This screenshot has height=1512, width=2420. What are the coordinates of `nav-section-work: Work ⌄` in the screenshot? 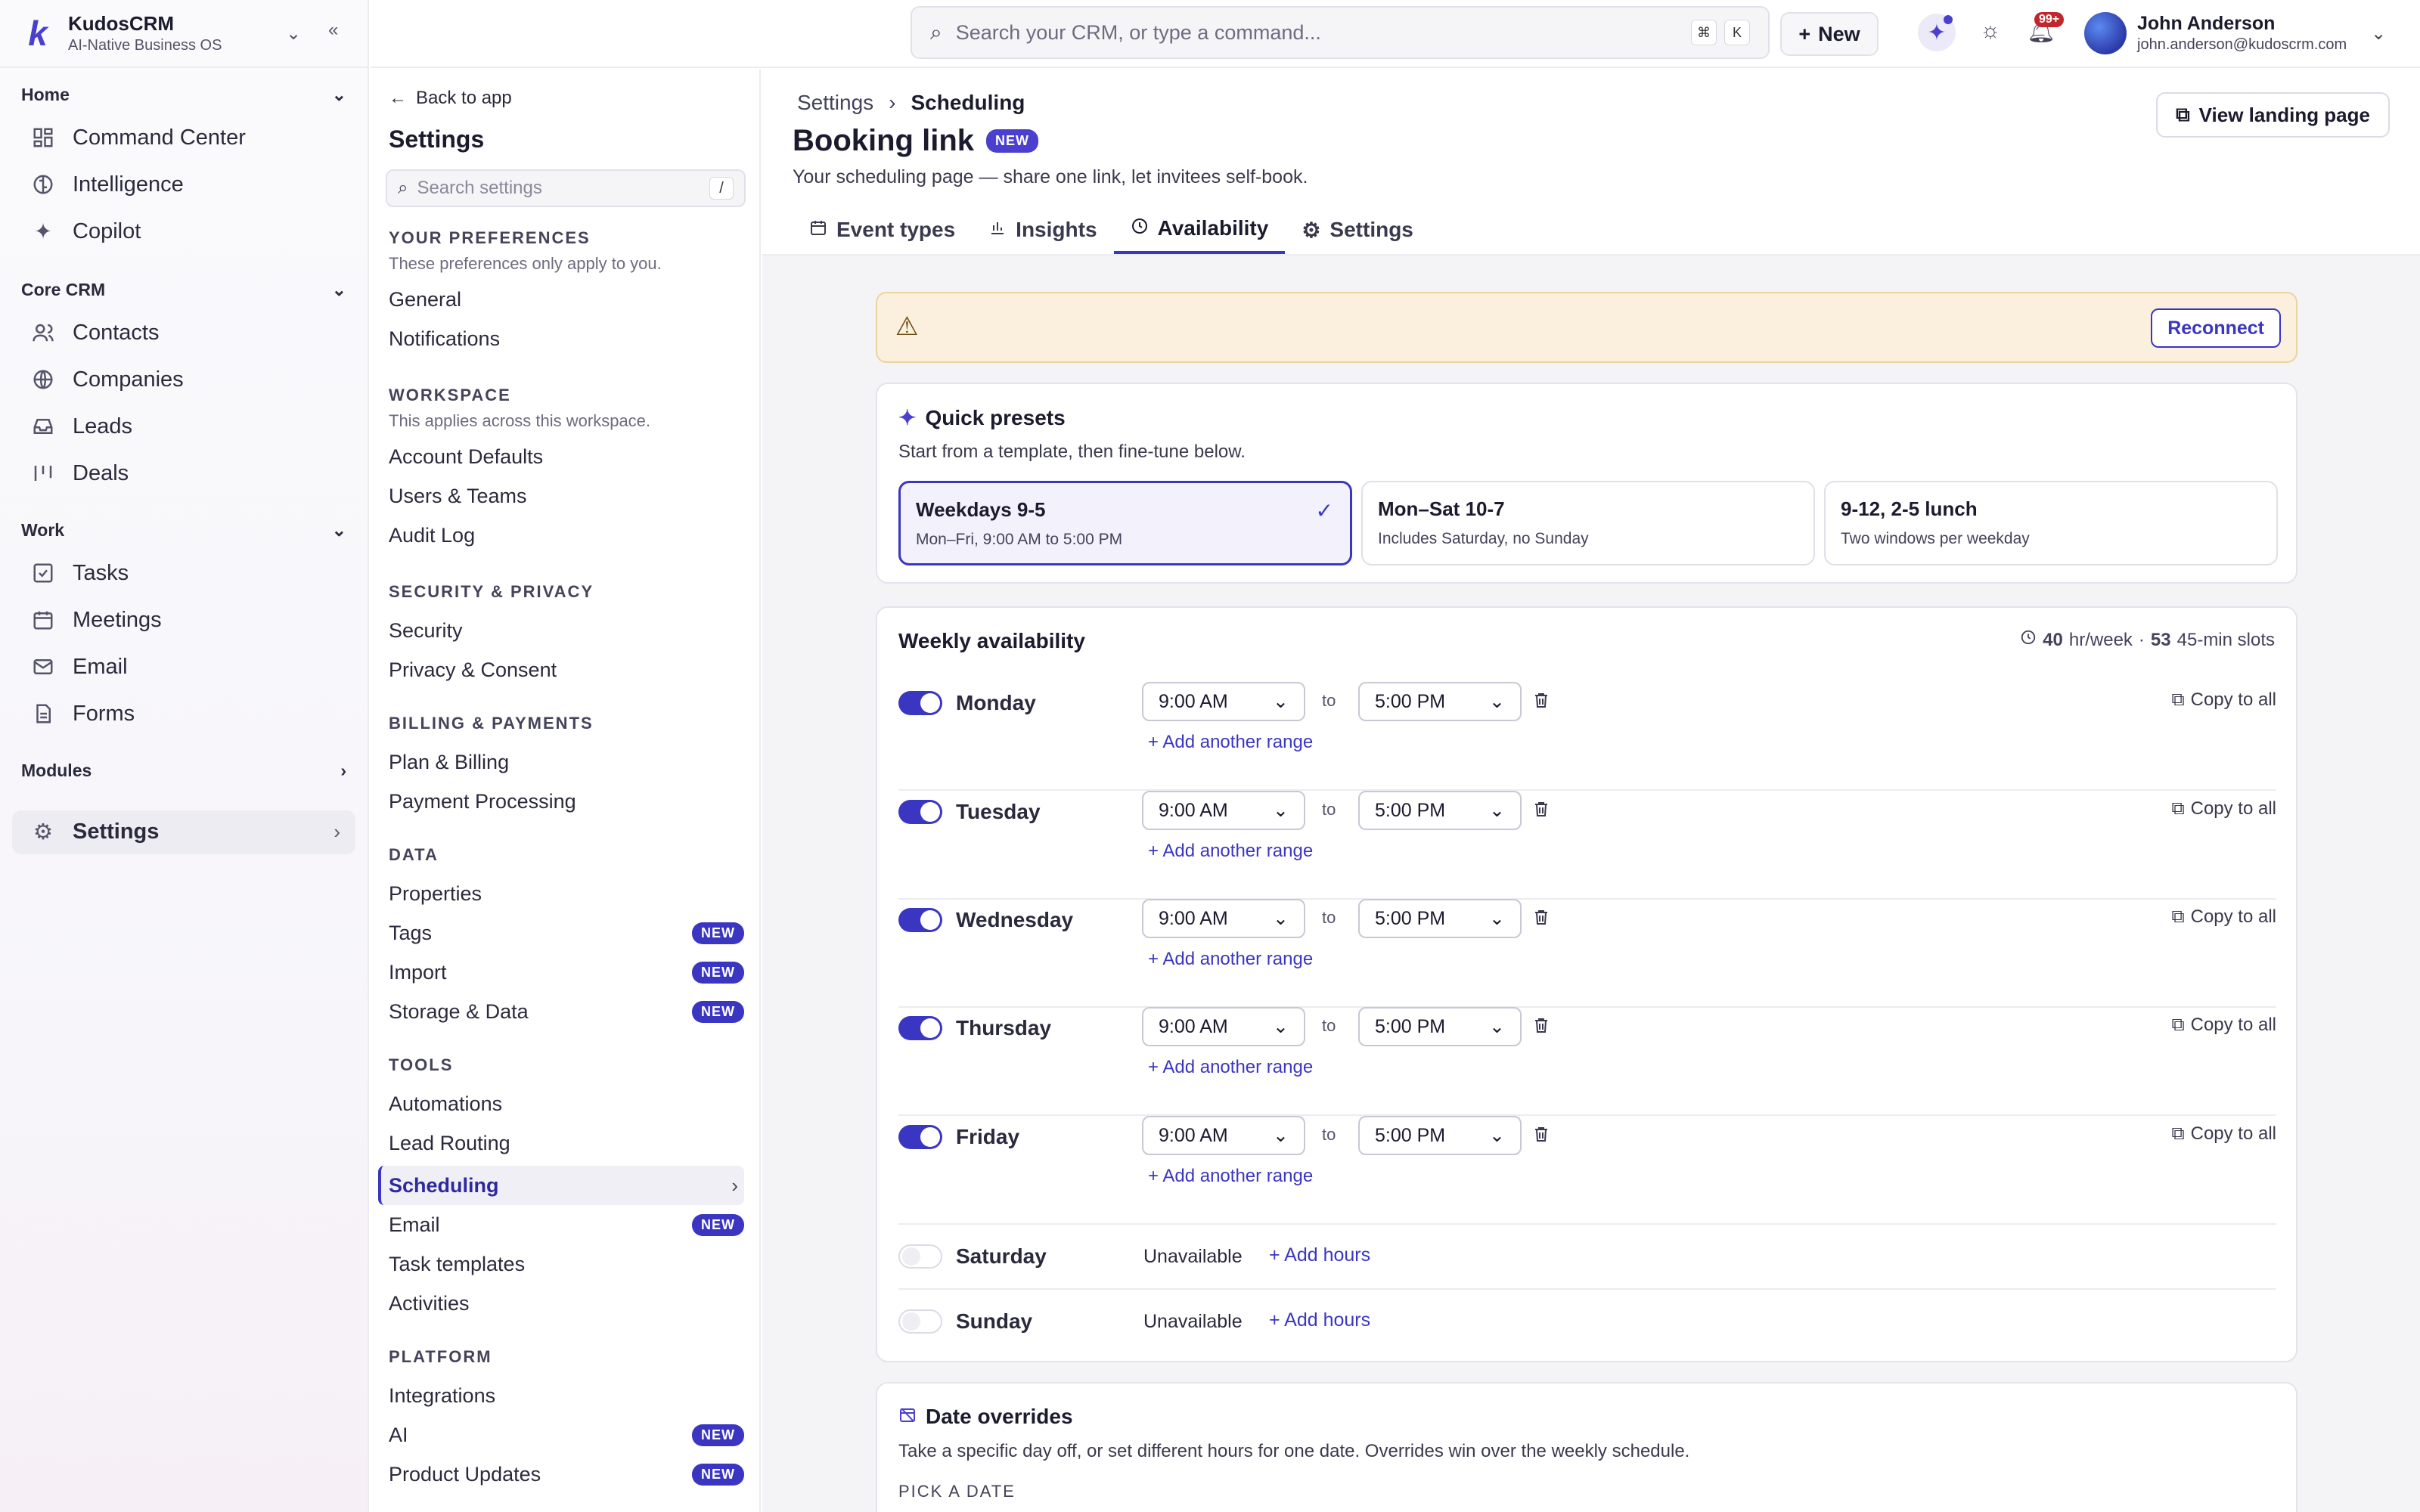 It's located at (183, 530).